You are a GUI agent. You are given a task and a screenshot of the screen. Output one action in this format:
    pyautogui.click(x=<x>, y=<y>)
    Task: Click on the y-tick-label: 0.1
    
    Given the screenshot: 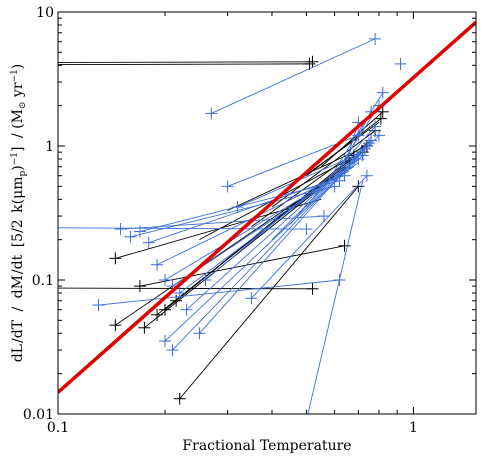 What is the action you would take?
    pyautogui.click(x=43, y=281)
    